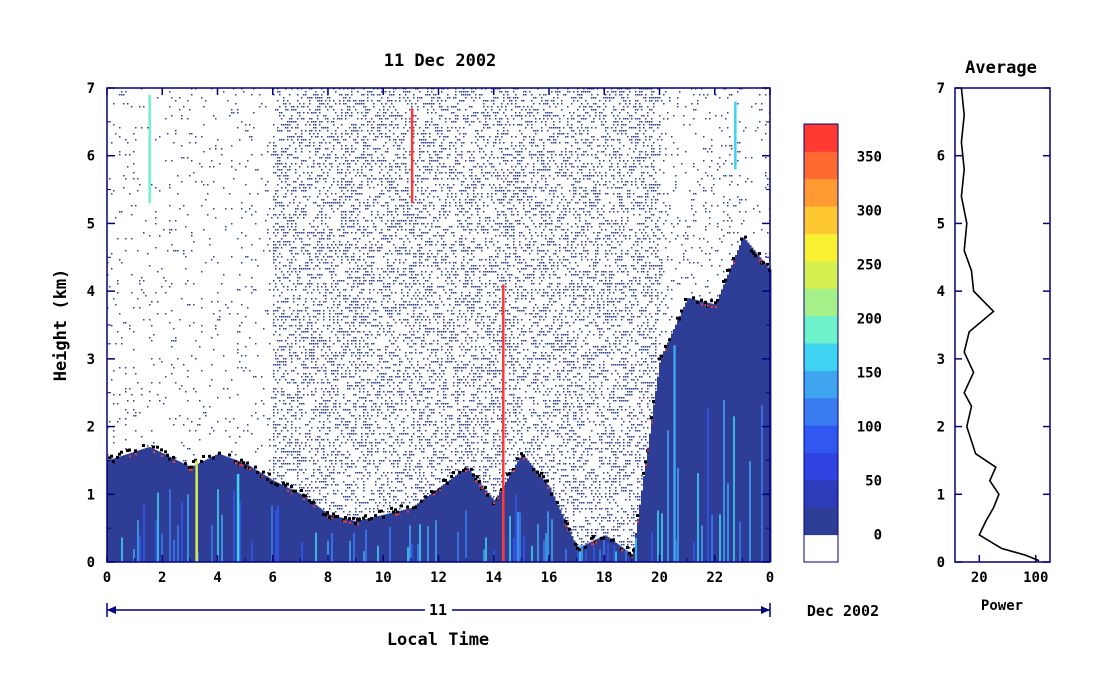 Image resolution: width=1104 pixels, height=698 pixels. Describe the element at coordinates (869, 428) in the screenshot. I see `colorbar-tick-label: 100` at that location.